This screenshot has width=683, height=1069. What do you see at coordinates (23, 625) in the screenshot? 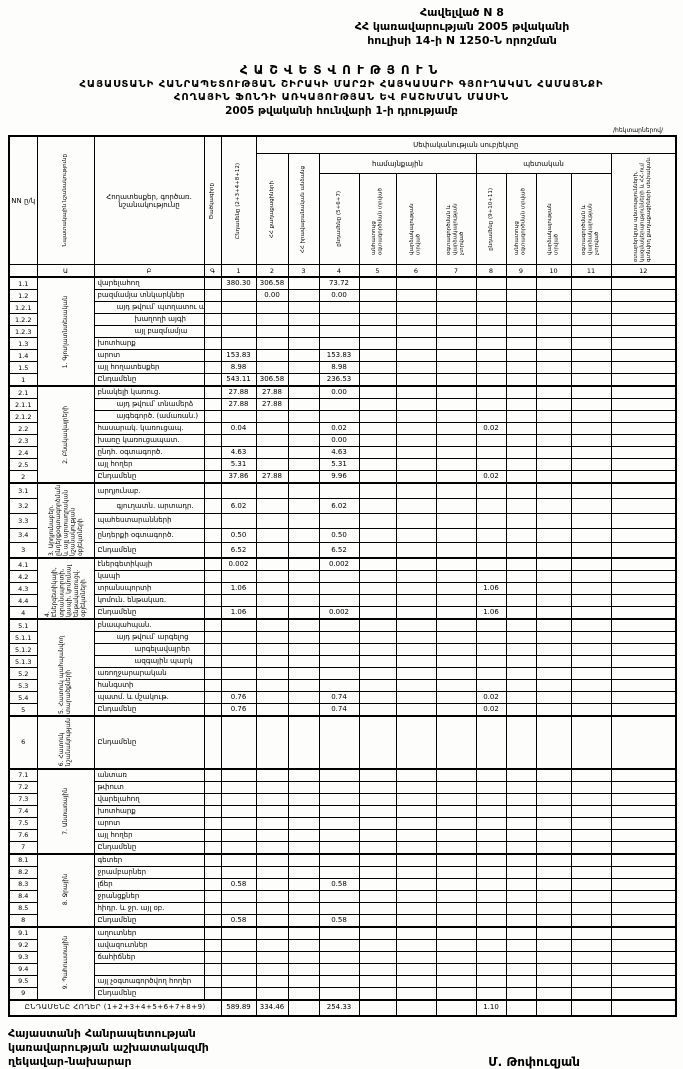
I see `row-number-cell: 5.1` at bounding box center [23, 625].